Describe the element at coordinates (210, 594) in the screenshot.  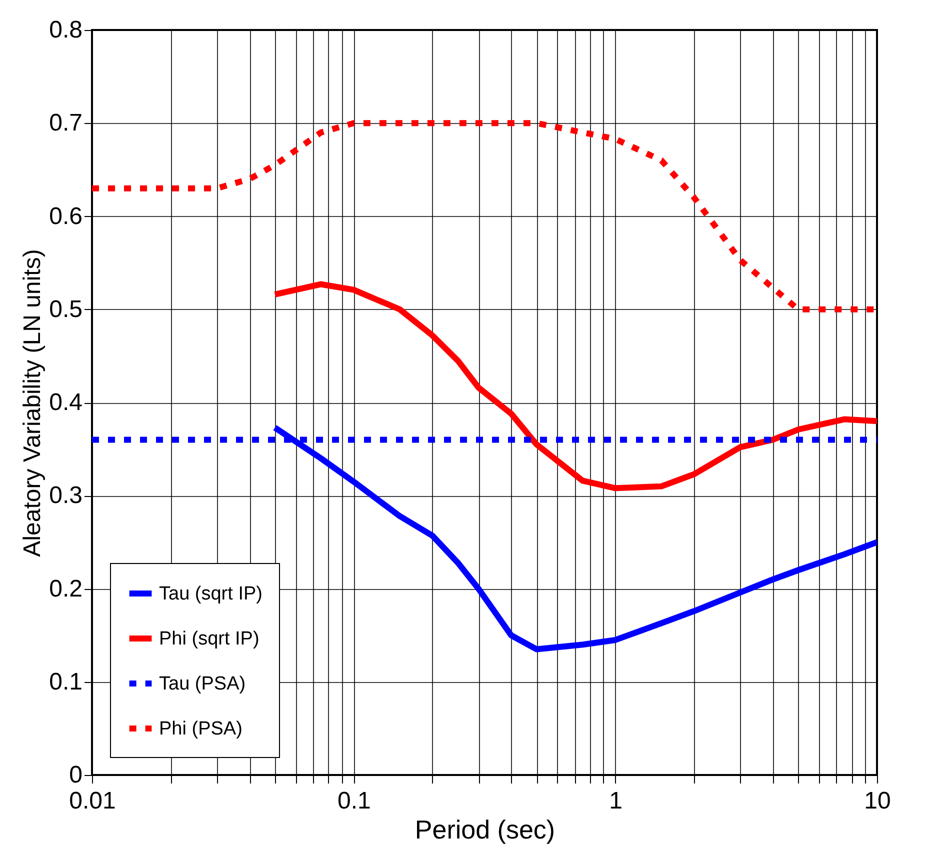
I see `legend-label: Tau (sqrt IP)` at that location.